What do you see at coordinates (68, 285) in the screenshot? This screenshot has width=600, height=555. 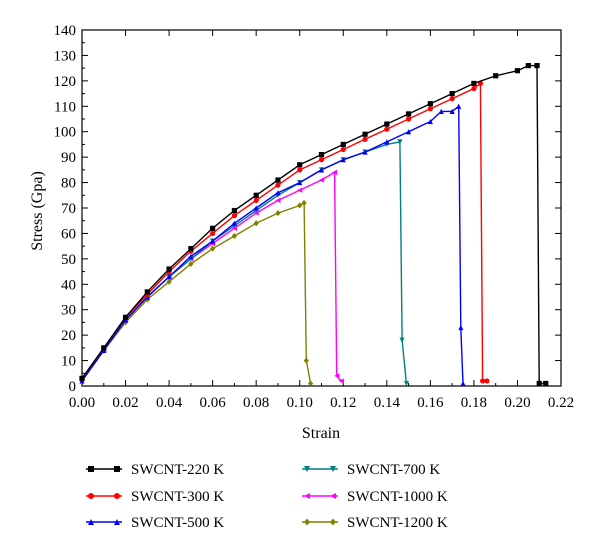 I see `y-tick-label: 40` at bounding box center [68, 285].